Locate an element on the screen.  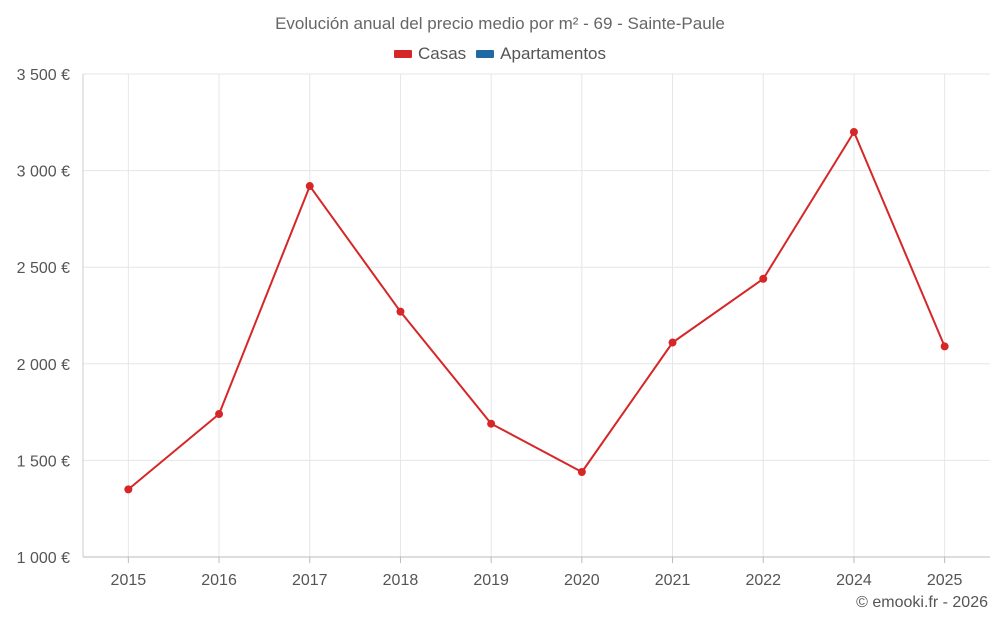
legend-label-casas: Casas is located at coordinates (442, 53).